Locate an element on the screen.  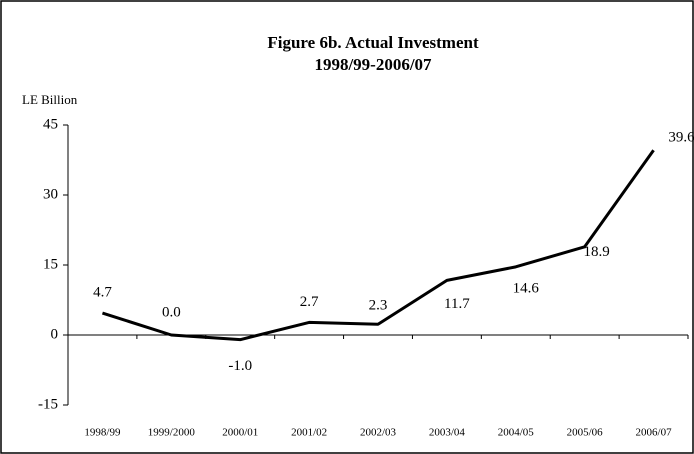
y-tick-label: 15 is located at coordinates (50, 264).